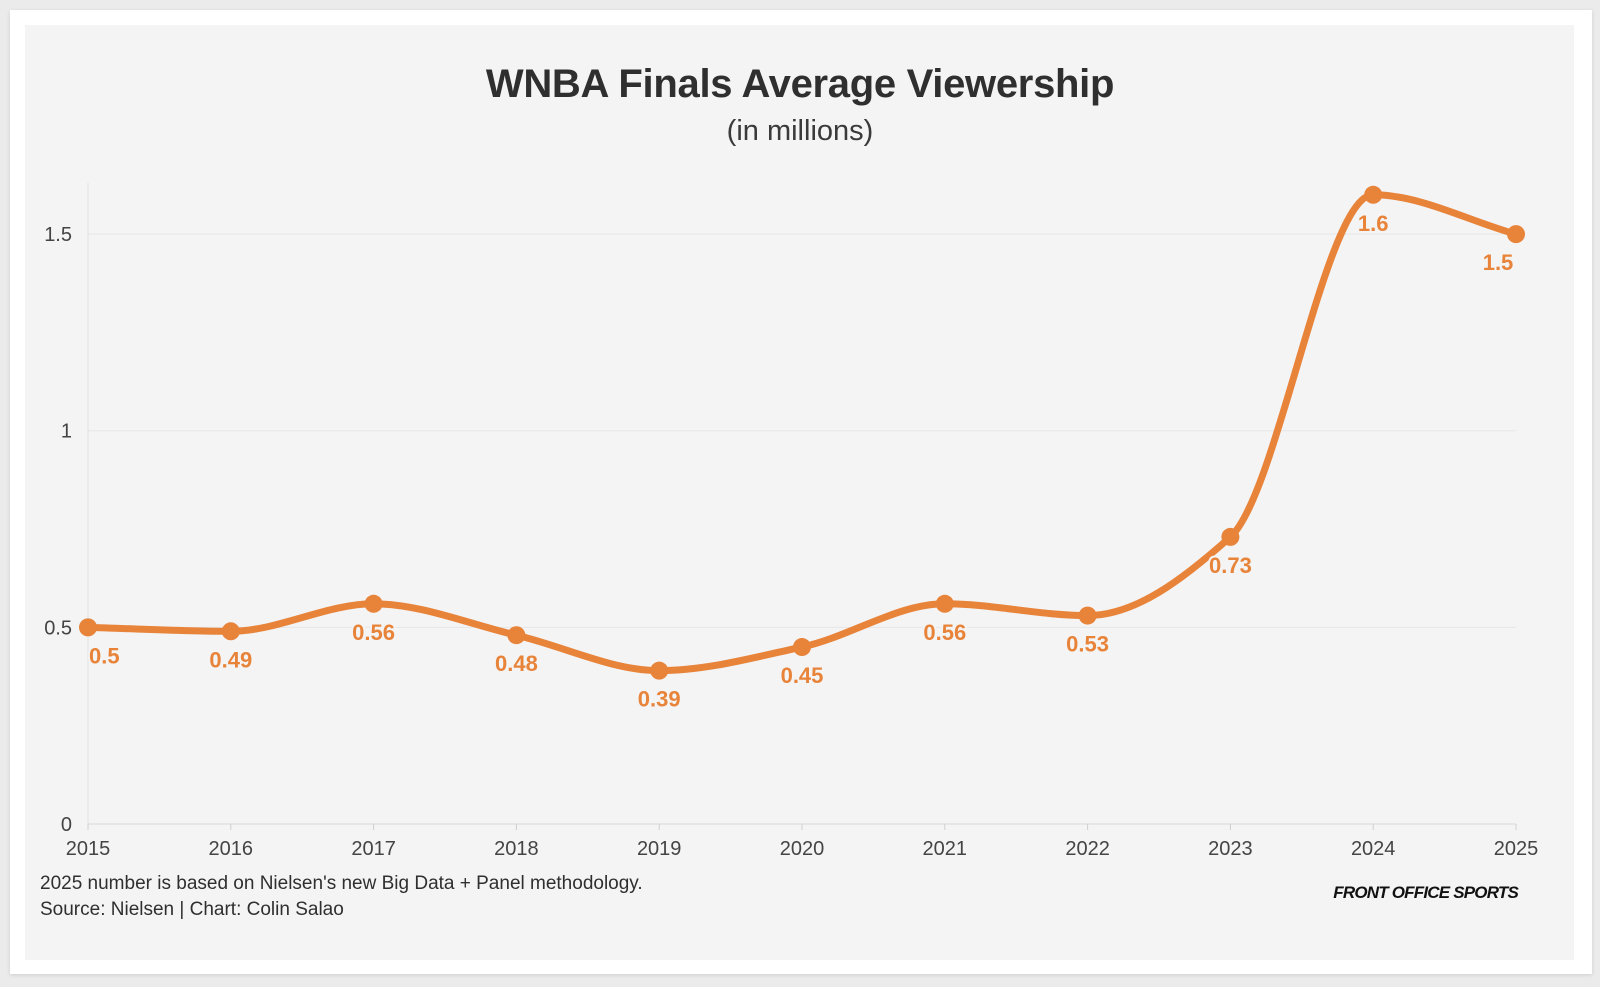  What do you see at coordinates (58, 628) in the screenshot?
I see `y-tick-label: 0.5` at bounding box center [58, 628].